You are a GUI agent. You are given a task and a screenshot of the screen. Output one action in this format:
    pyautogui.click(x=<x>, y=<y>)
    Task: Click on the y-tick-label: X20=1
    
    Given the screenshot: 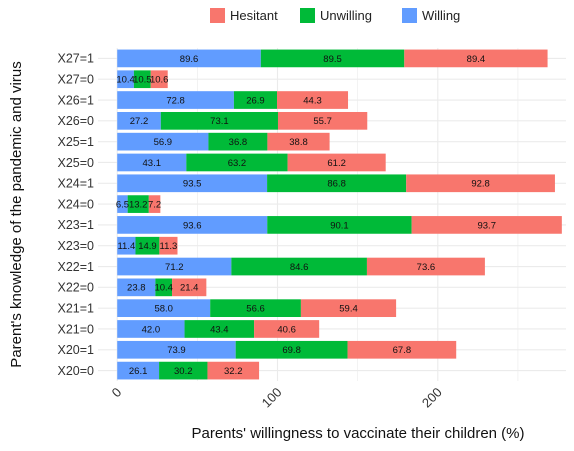 What is the action you would take?
    pyautogui.click(x=76, y=350)
    